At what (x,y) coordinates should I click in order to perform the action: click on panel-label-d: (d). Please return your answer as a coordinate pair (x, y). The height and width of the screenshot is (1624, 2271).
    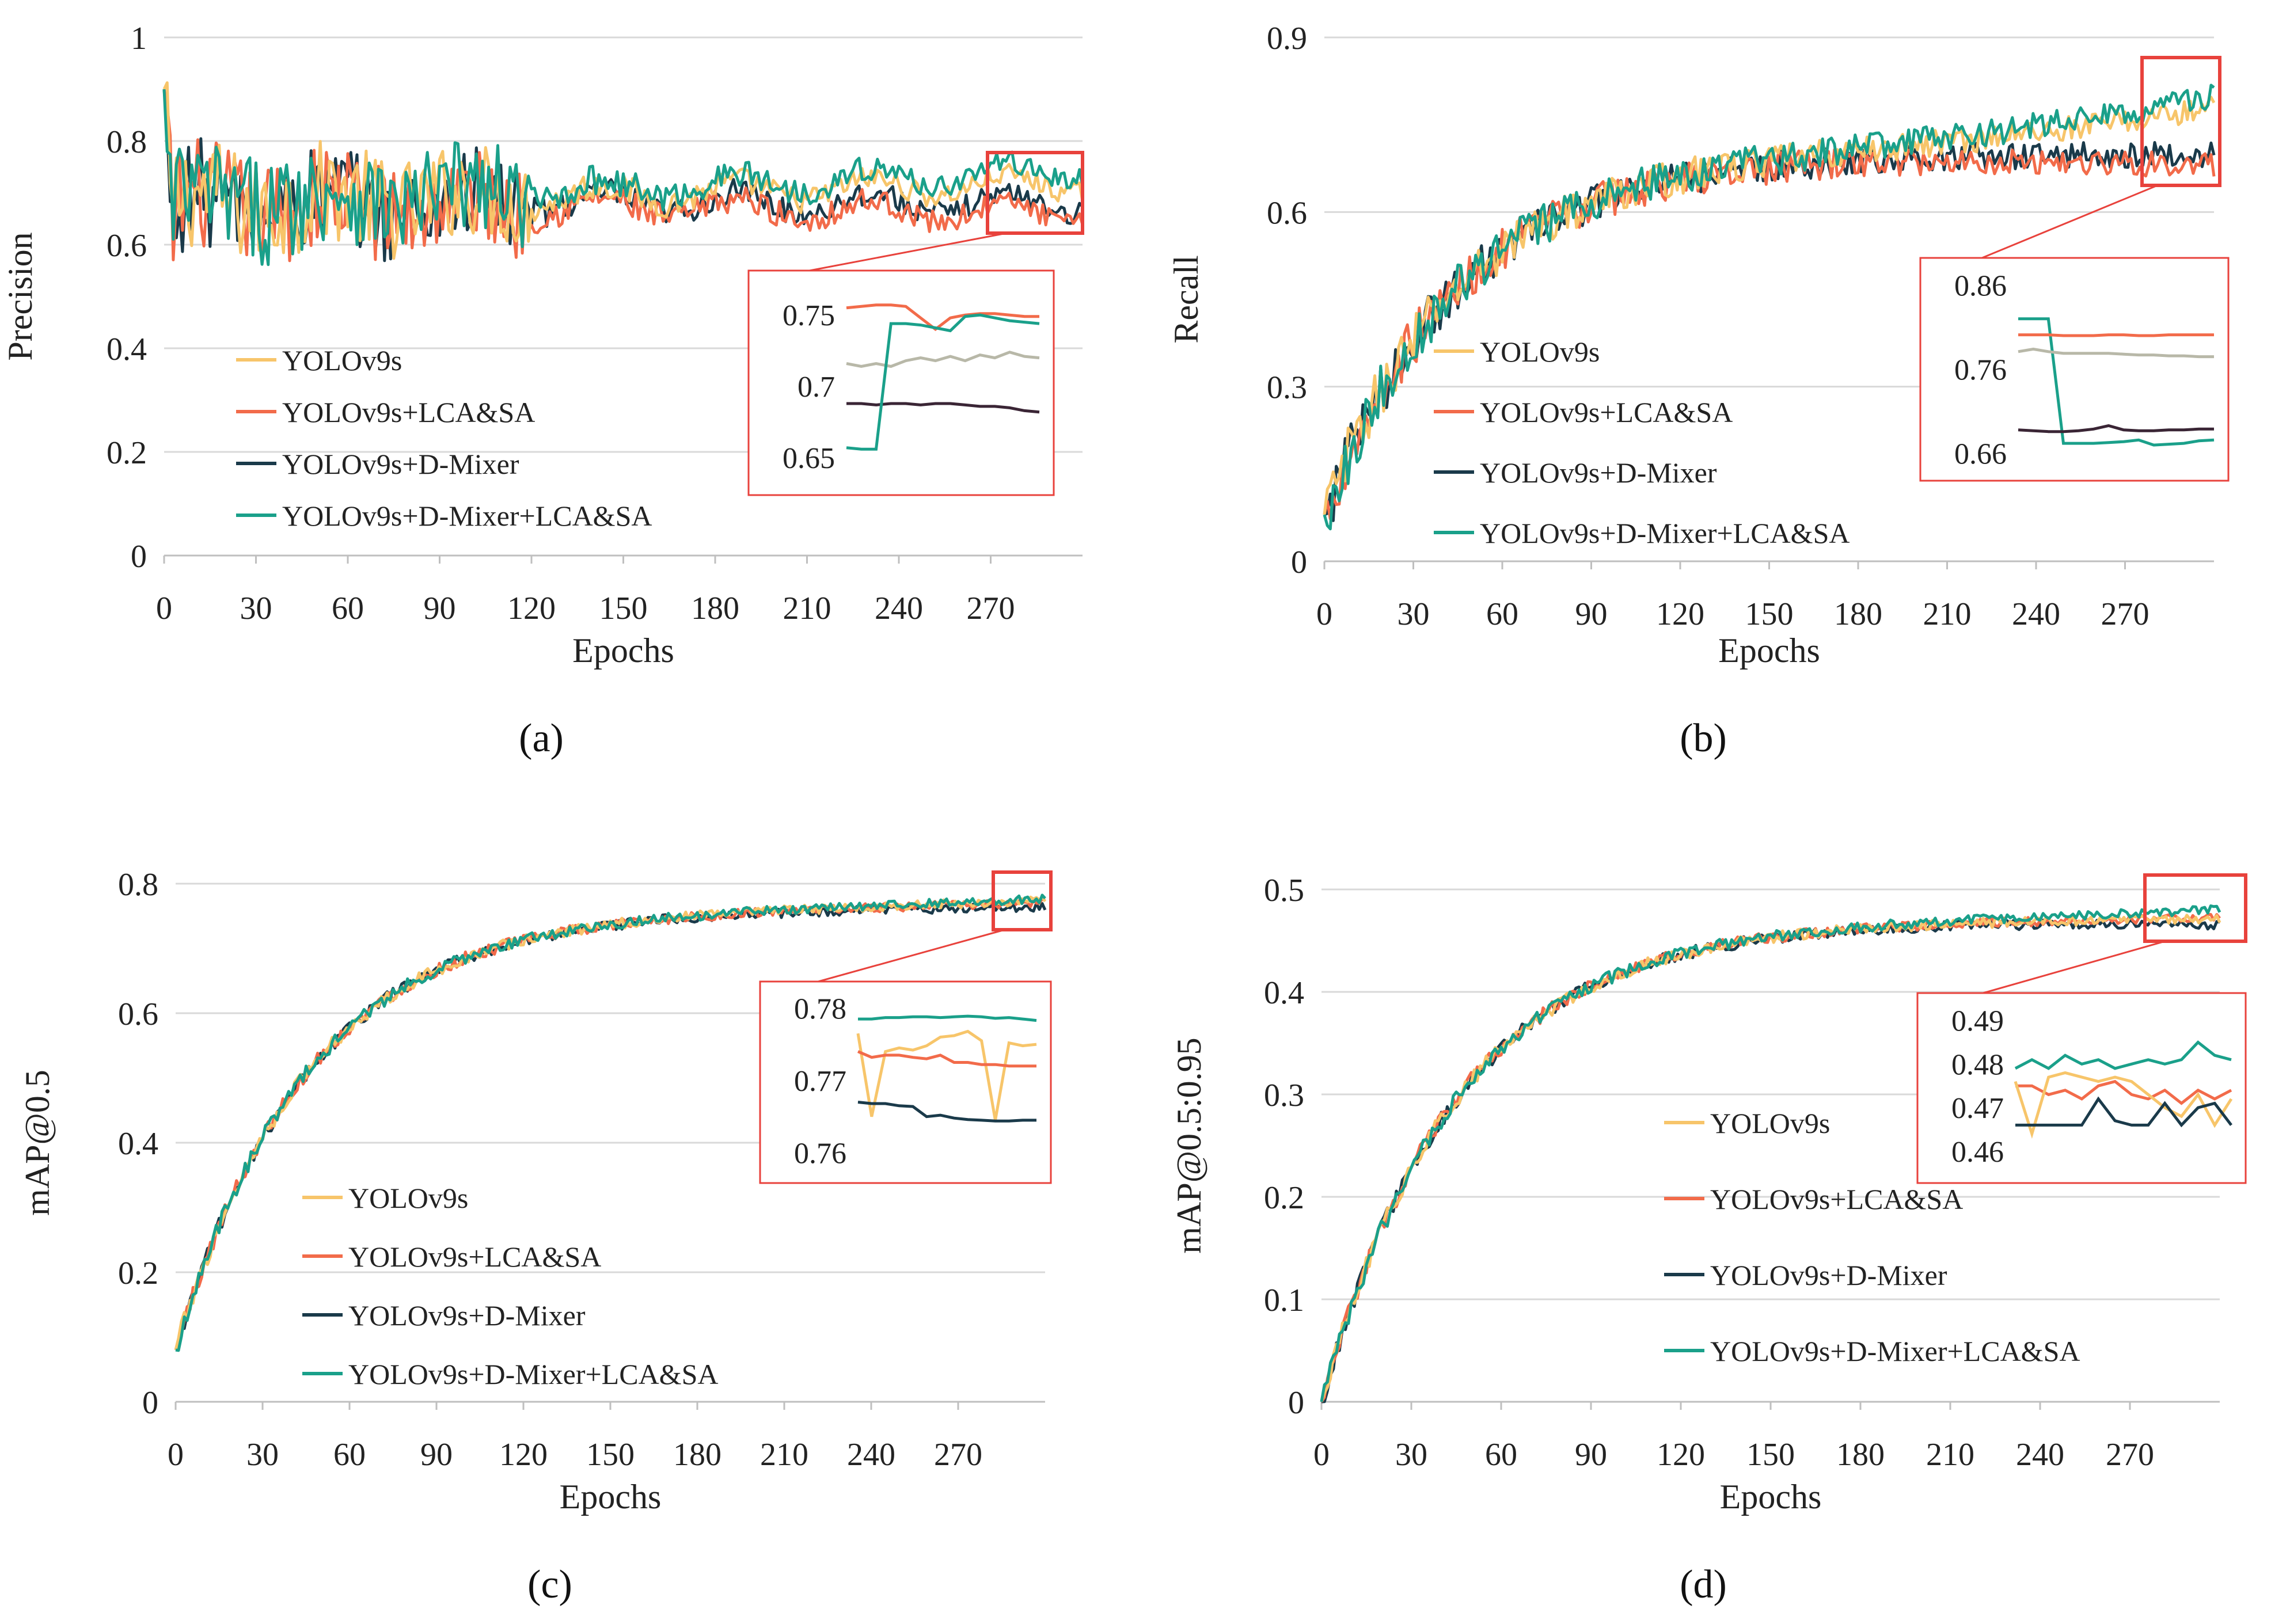
    Looking at the image, I should click on (1703, 1584).